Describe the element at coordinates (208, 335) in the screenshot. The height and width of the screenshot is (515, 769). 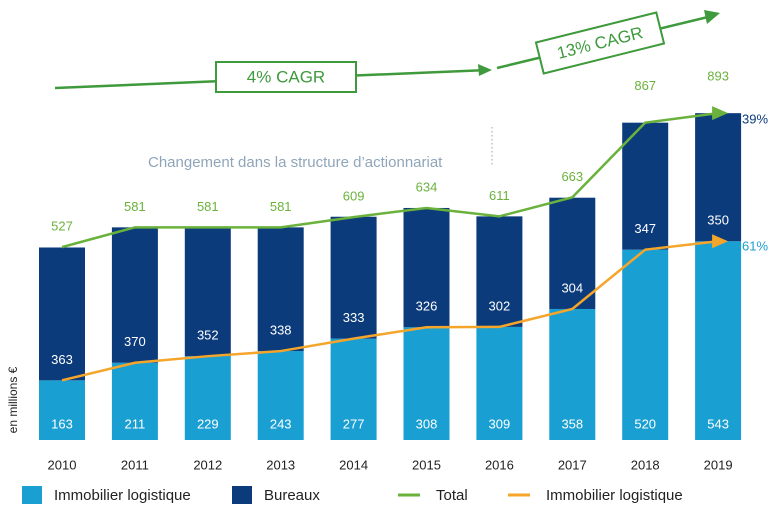
I see `data-label: 352` at that location.